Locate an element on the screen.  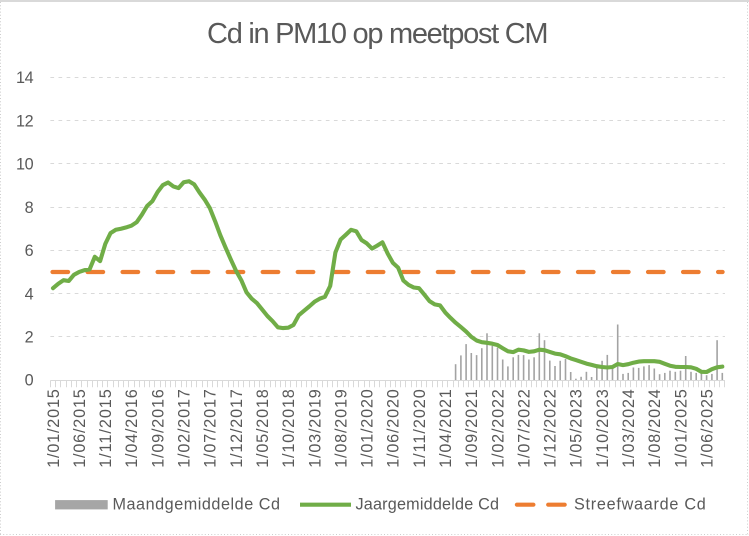
svg-text: 1/11/2020 is located at coordinates (420, 428).